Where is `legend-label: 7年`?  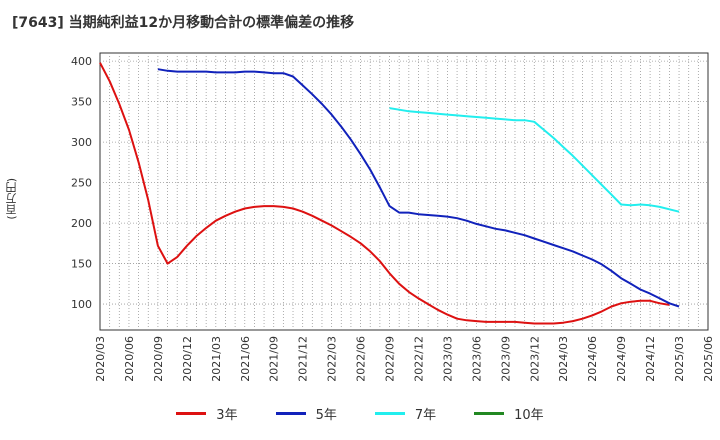
legend-label: 7年 is located at coordinates (425, 415).